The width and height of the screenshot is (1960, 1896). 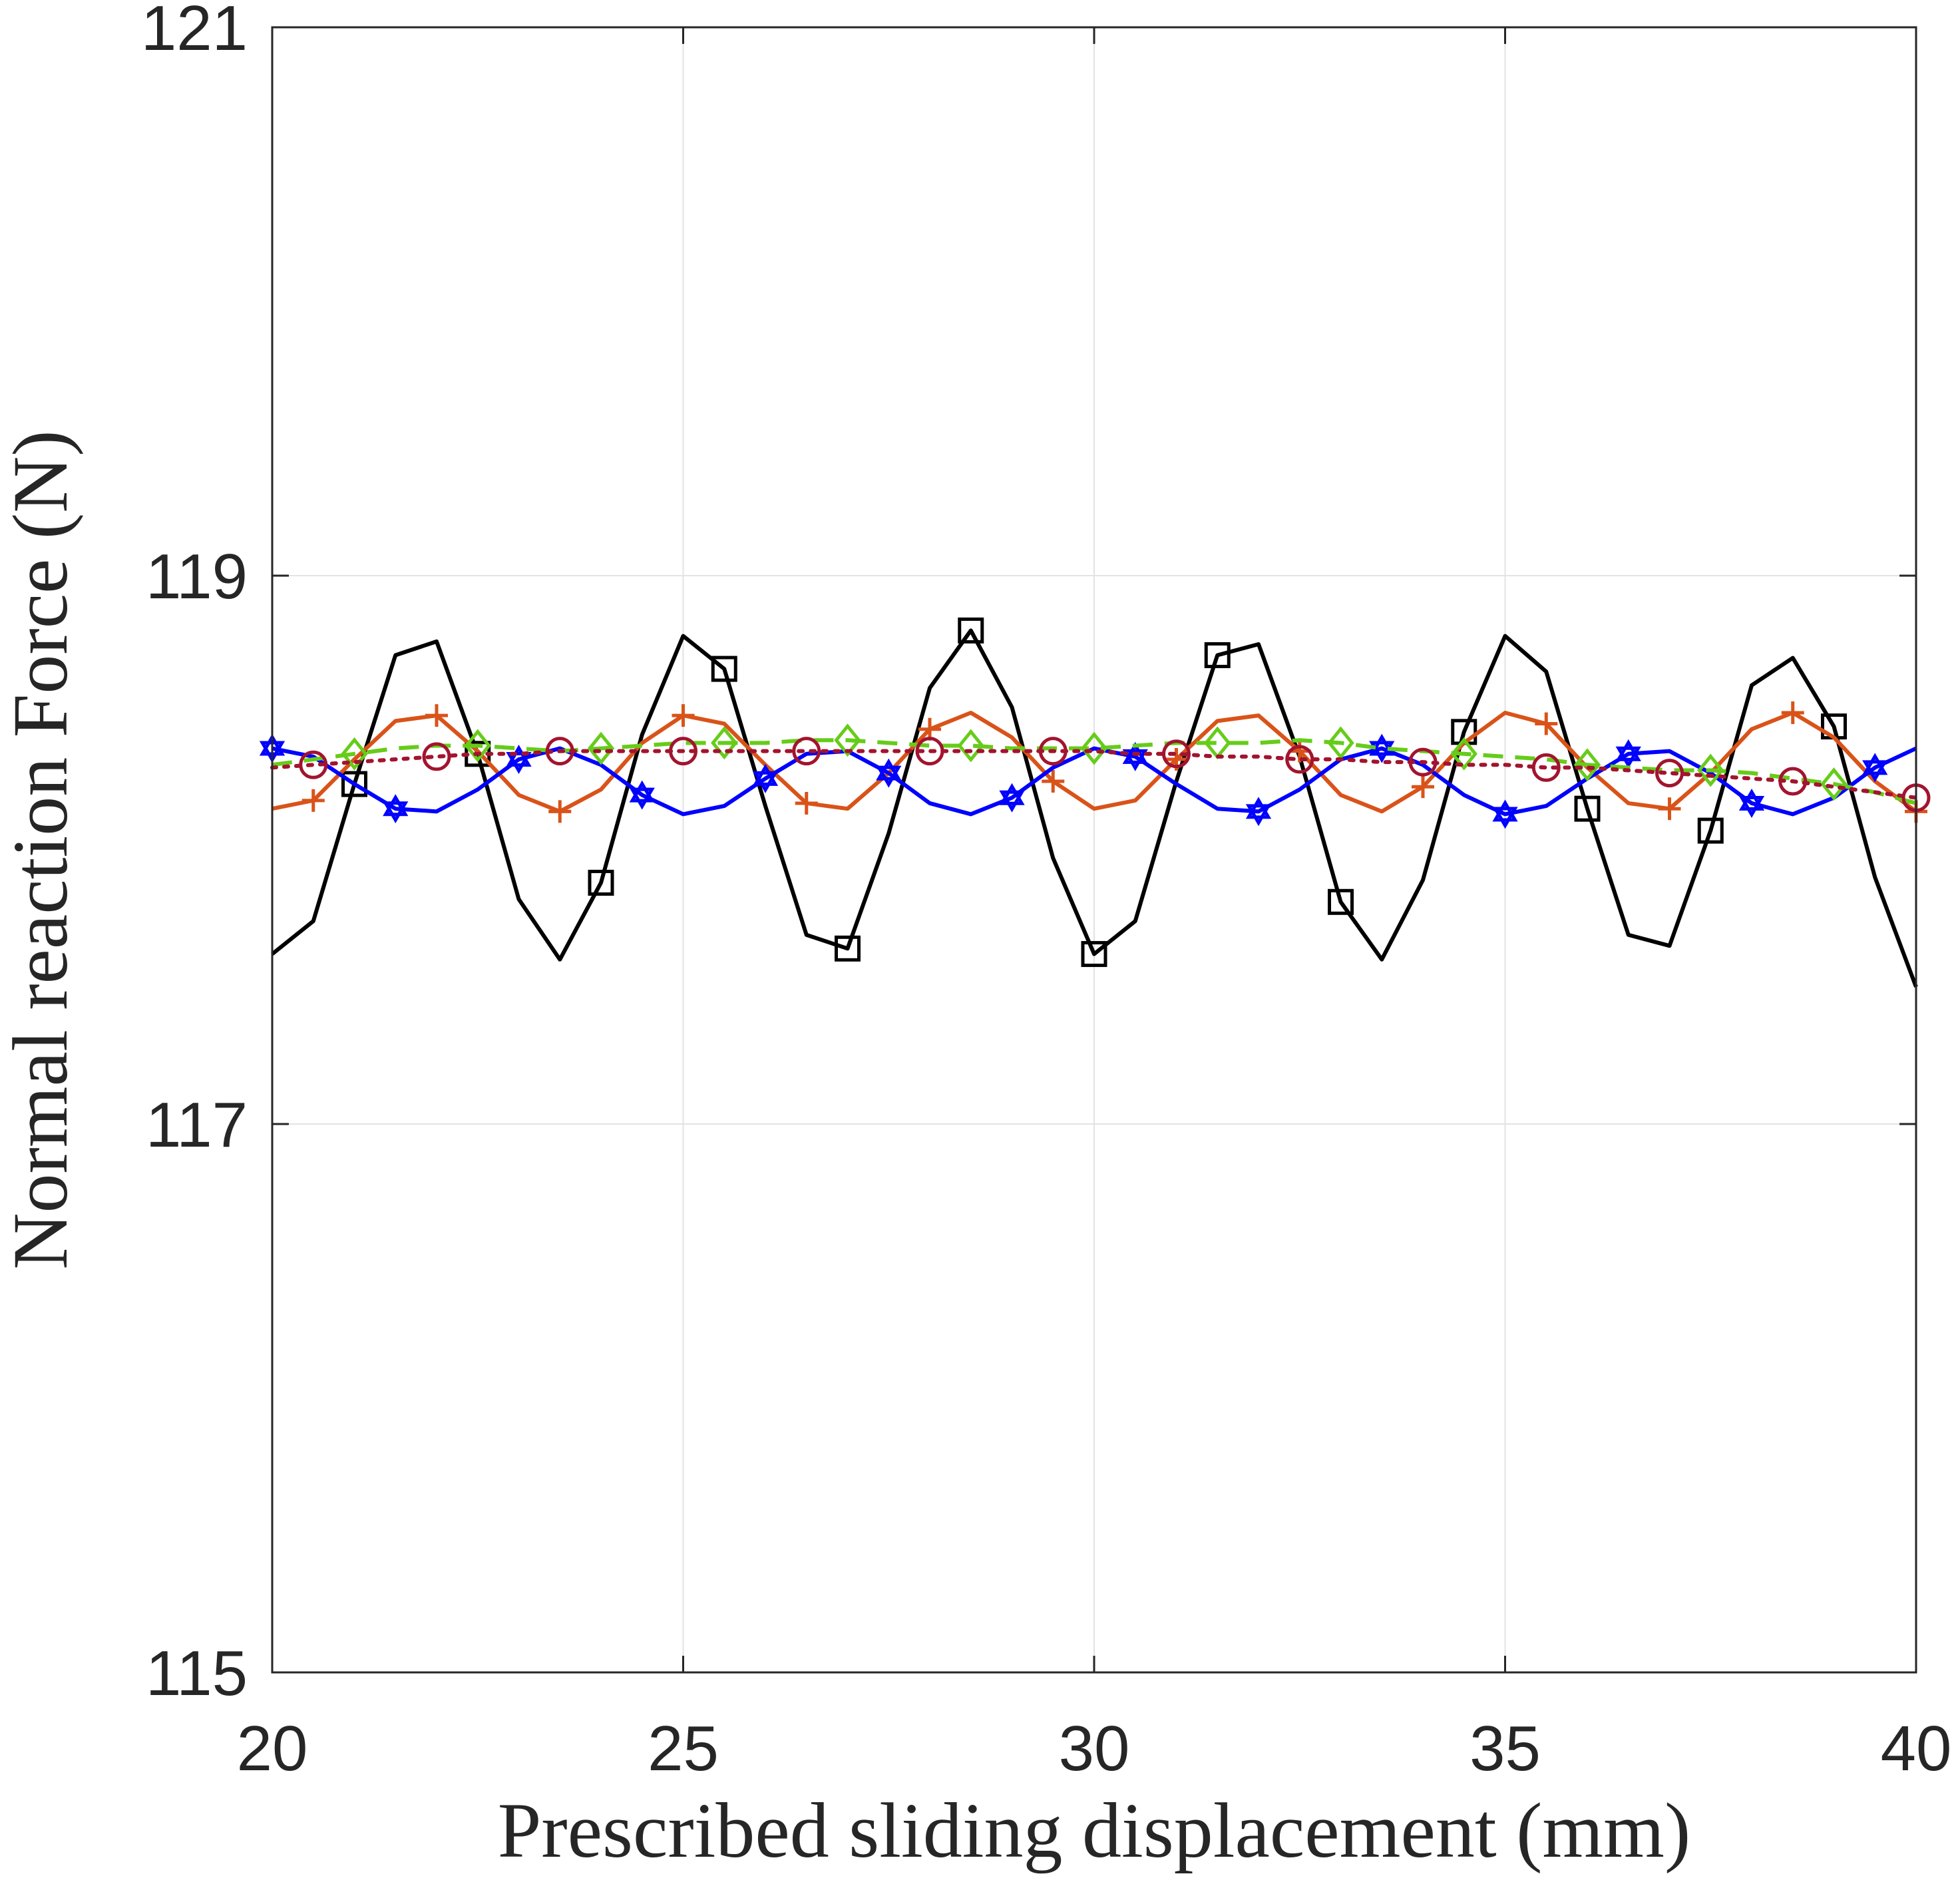 What do you see at coordinates (42, 850) in the screenshot?
I see `y-axis-label: Normal reaction Force (N)` at bounding box center [42, 850].